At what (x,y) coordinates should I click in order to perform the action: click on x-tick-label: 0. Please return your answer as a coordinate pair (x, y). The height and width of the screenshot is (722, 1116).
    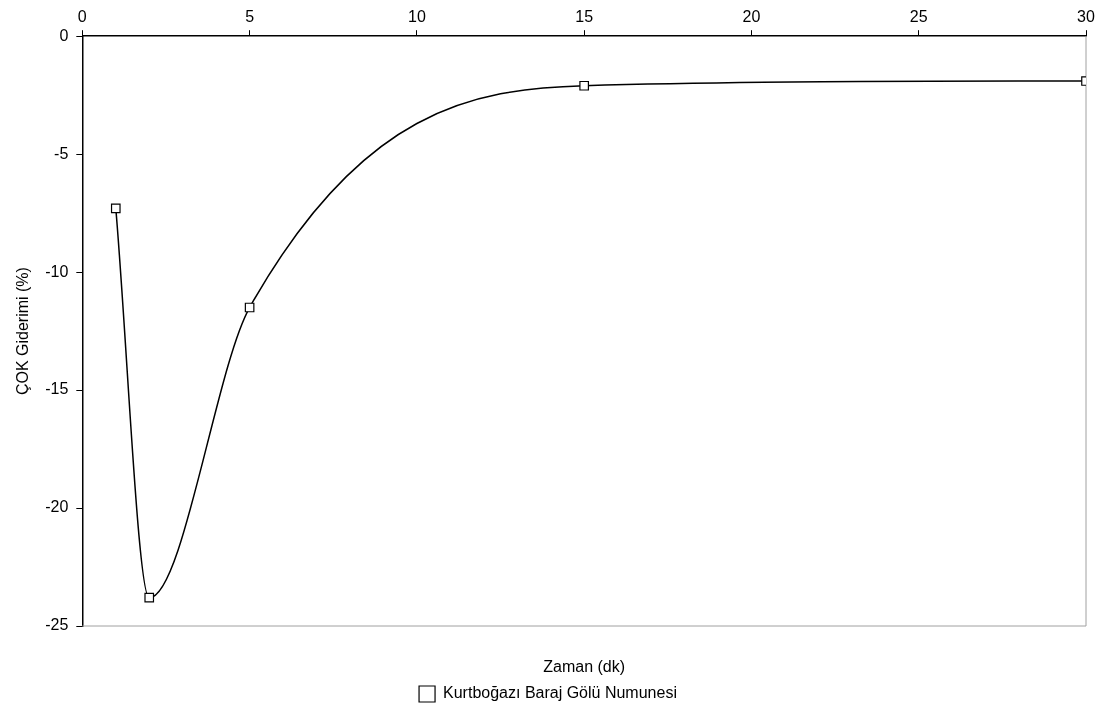
    Looking at the image, I should click on (82, 17).